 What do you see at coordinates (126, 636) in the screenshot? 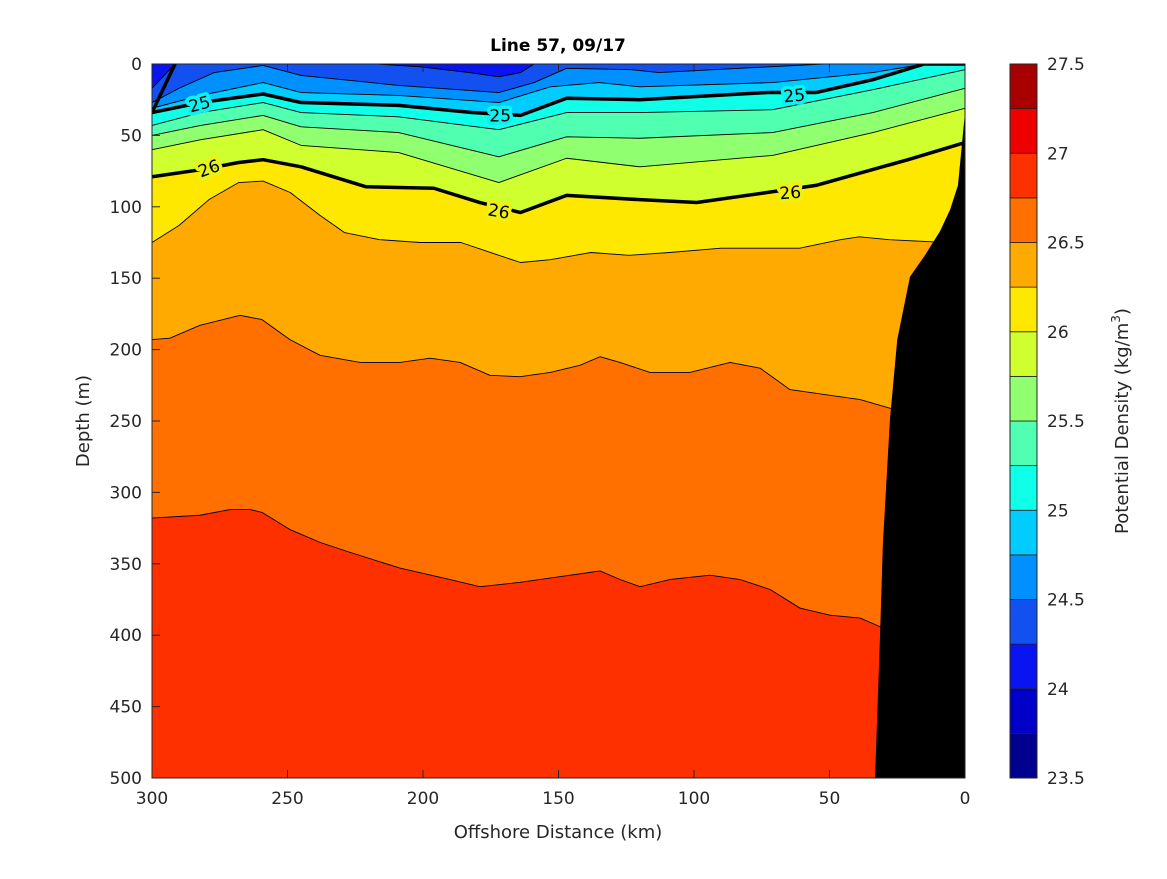
I see `y-tick-label: 400` at bounding box center [126, 636].